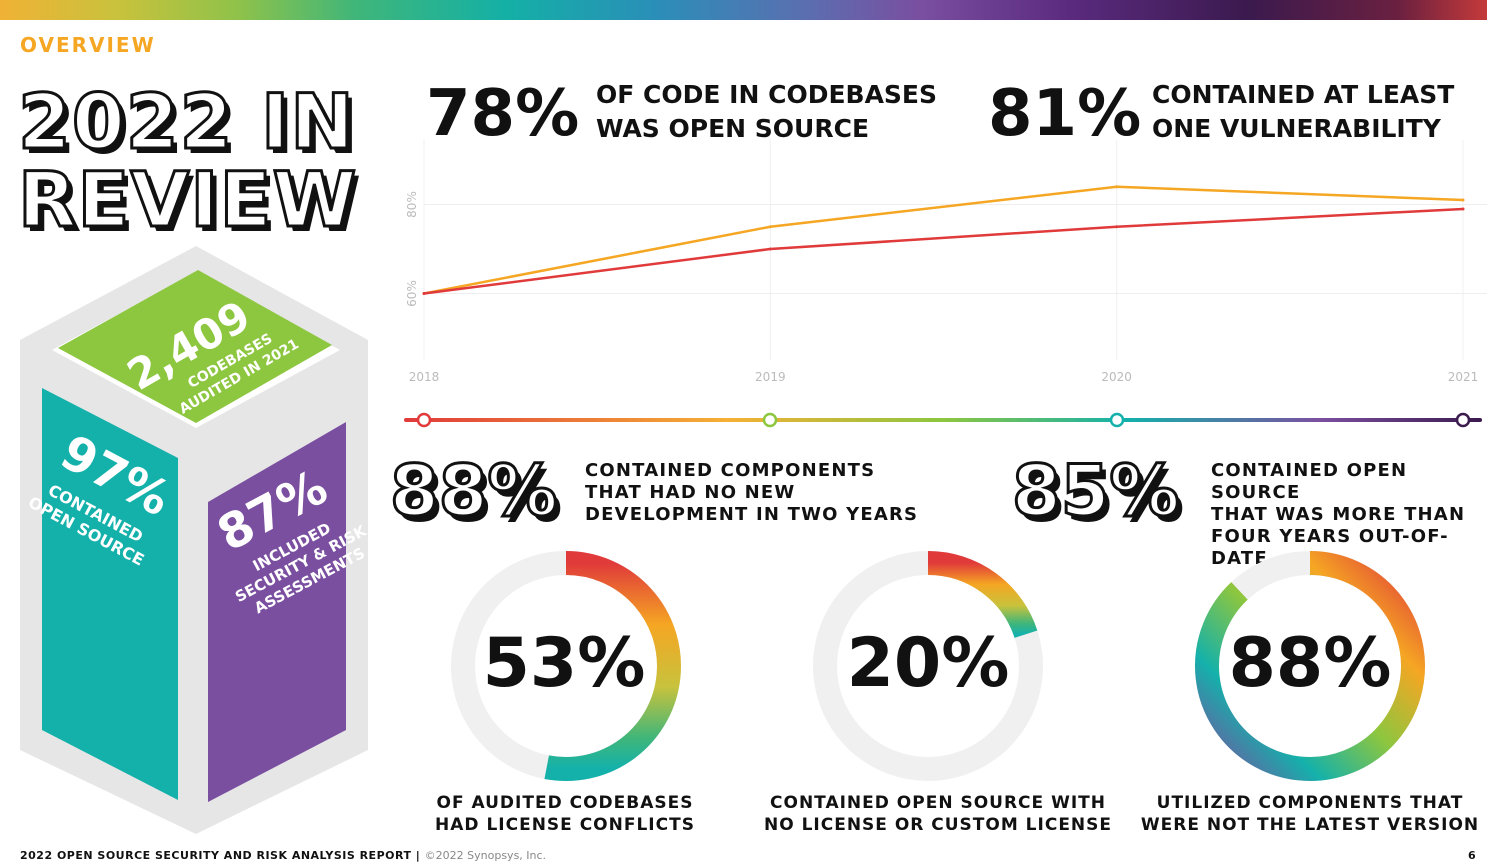 The height and width of the screenshot is (865, 1487). What do you see at coordinates (1117, 420) in the screenshot?
I see `timeline-dot-2020` at bounding box center [1117, 420].